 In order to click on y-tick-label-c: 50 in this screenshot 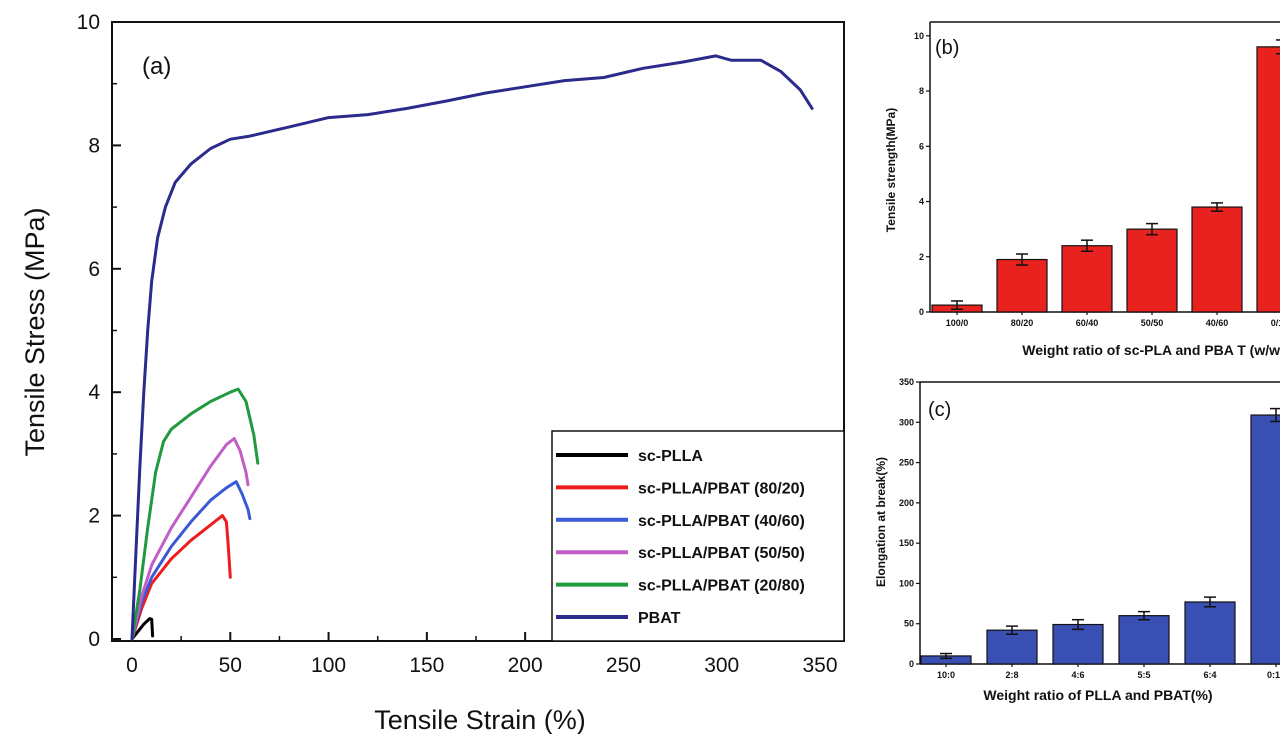, I will do `click(909, 624)`.